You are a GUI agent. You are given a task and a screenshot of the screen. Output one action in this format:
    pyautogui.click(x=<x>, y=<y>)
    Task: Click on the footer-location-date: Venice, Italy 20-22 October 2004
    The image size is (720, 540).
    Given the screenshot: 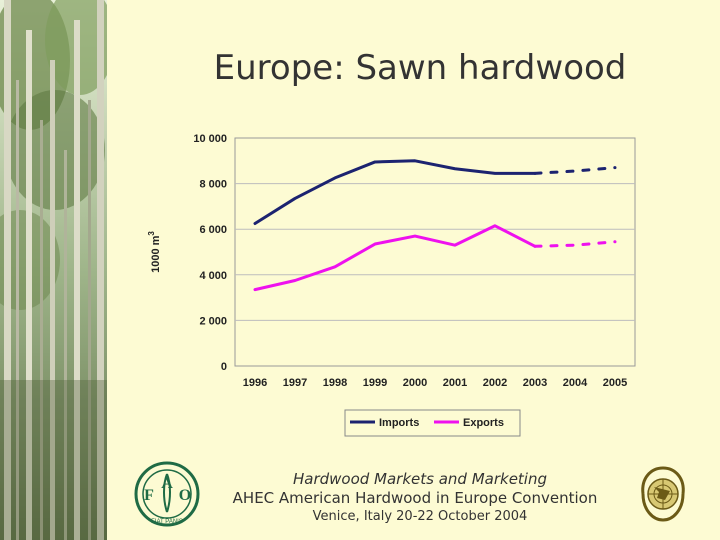 What is the action you would take?
    pyautogui.click(x=420, y=516)
    